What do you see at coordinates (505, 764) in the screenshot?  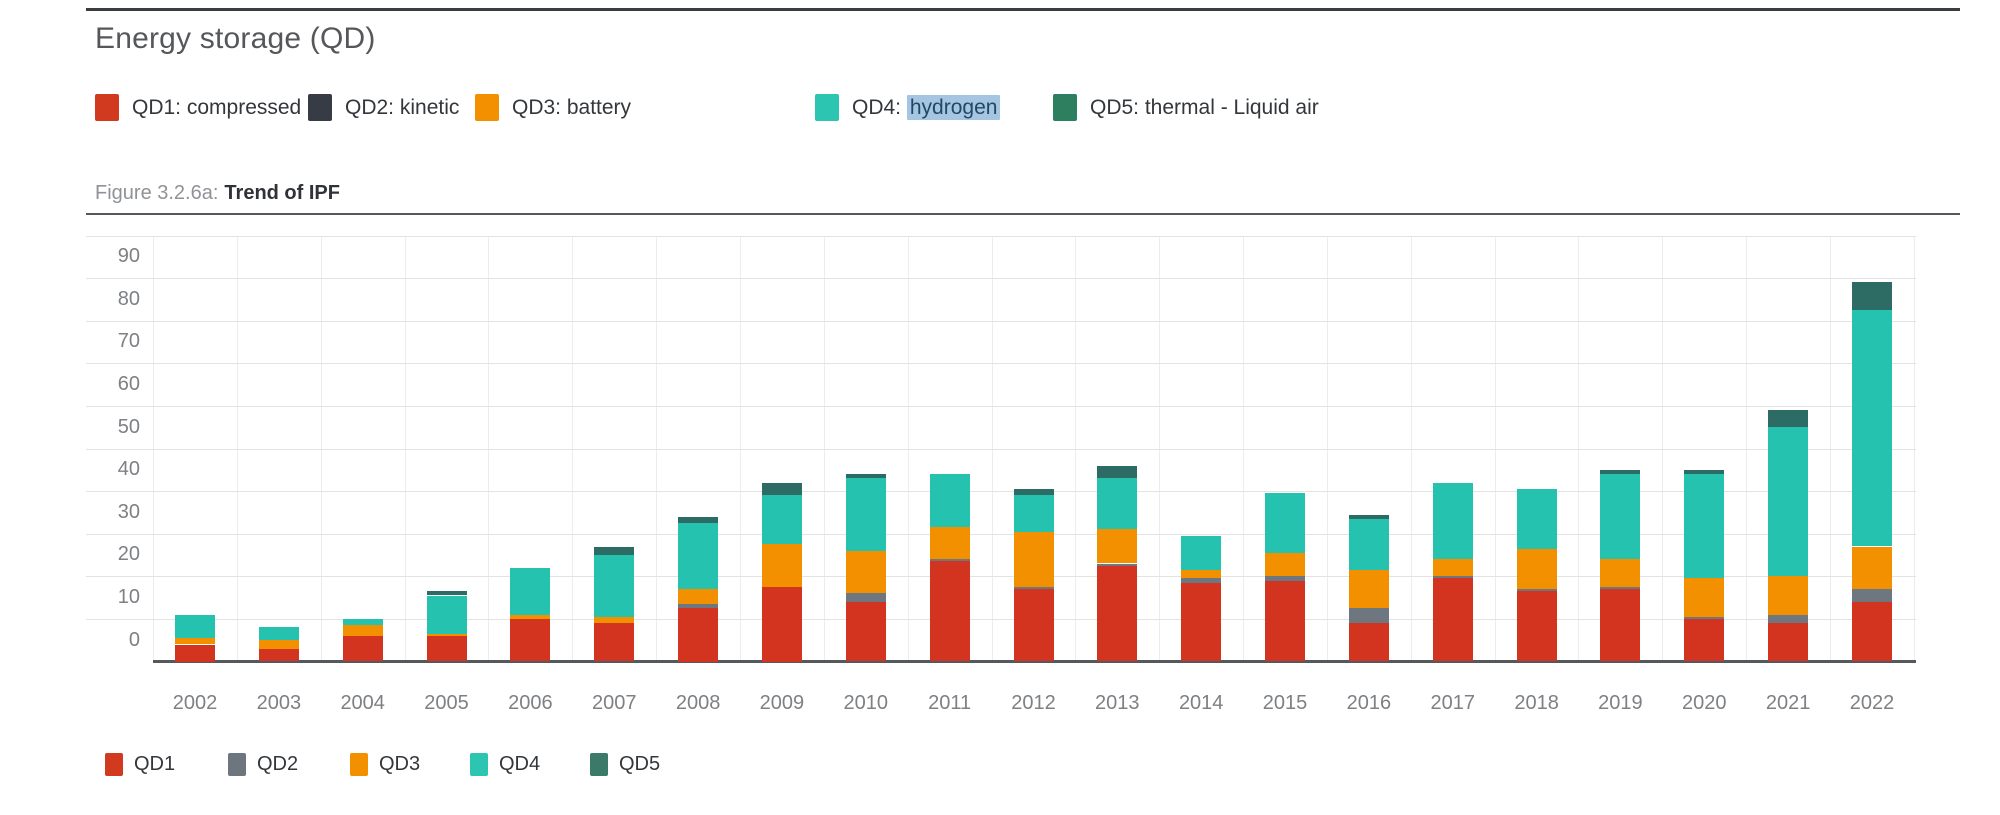 I see `legend-item-qd4: QD4` at bounding box center [505, 764].